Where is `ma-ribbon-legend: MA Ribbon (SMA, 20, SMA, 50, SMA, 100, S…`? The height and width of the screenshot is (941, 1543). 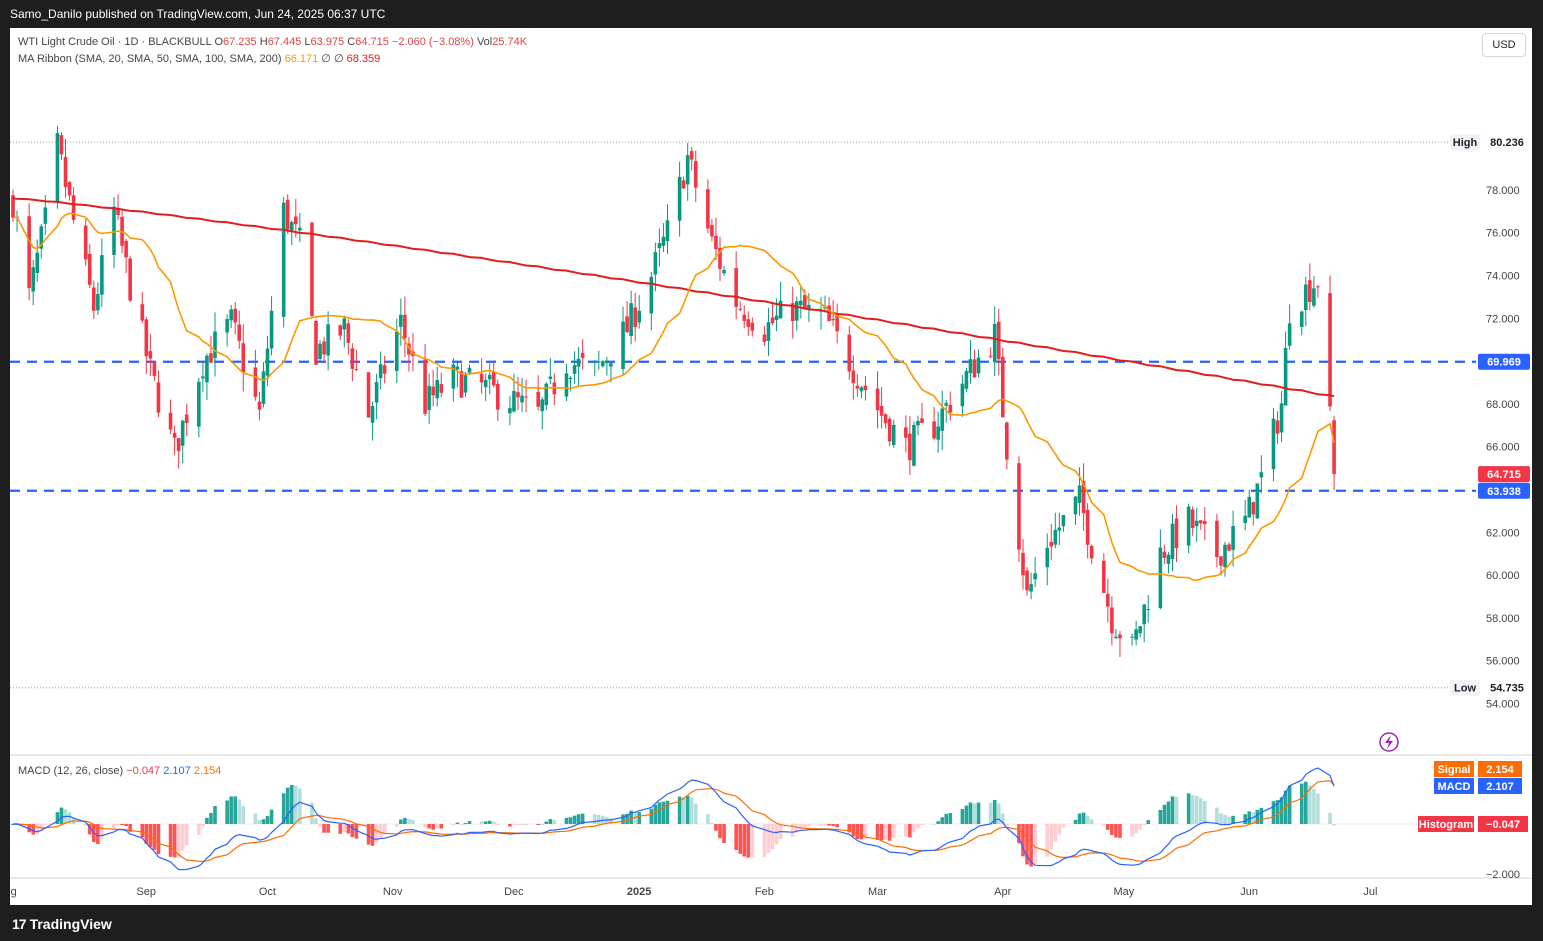 ma-ribbon-legend: MA Ribbon (SMA, 20, SMA, 50, SMA, 100, S… is located at coordinates (199, 58).